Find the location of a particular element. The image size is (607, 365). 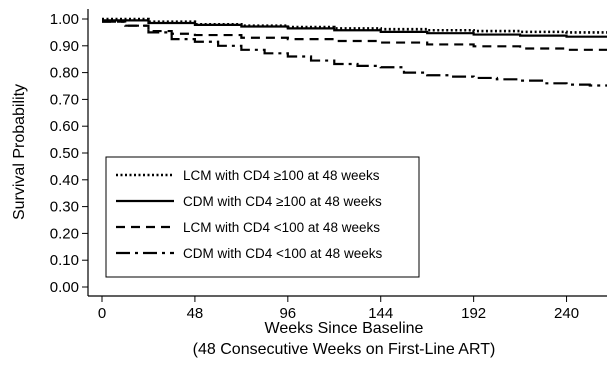

y-tick-label: 0.80 is located at coordinates (64, 73).